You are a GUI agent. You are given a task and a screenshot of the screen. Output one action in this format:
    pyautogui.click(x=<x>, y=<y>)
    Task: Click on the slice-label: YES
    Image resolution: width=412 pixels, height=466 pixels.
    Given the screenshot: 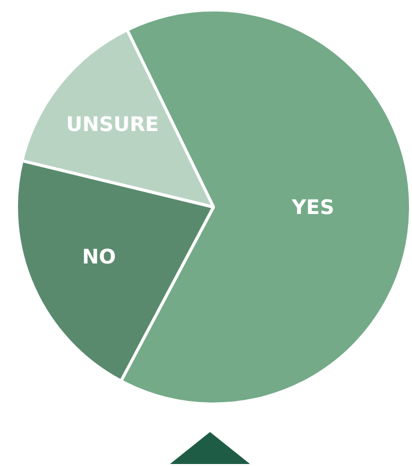 What is the action you would take?
    pyautogui.click(x=312, y=206)
    